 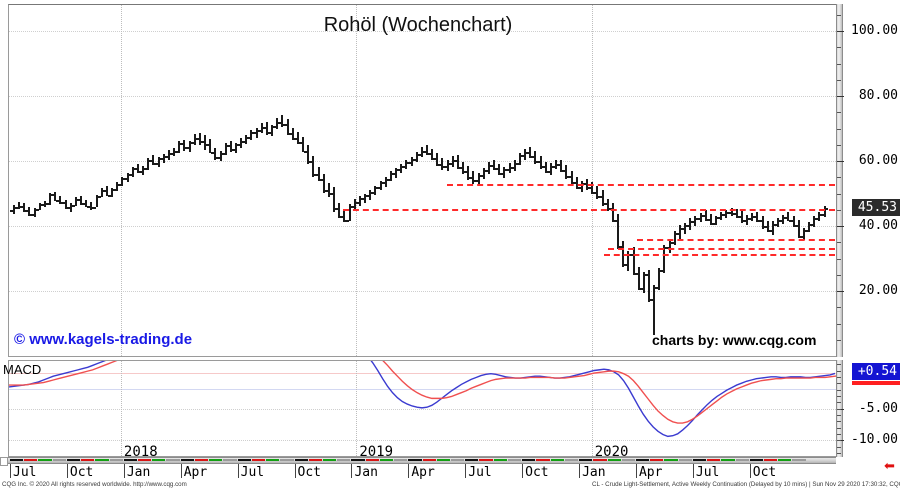 I want to click on macd-indicator-label: MACD, so click(x=22, y=369).